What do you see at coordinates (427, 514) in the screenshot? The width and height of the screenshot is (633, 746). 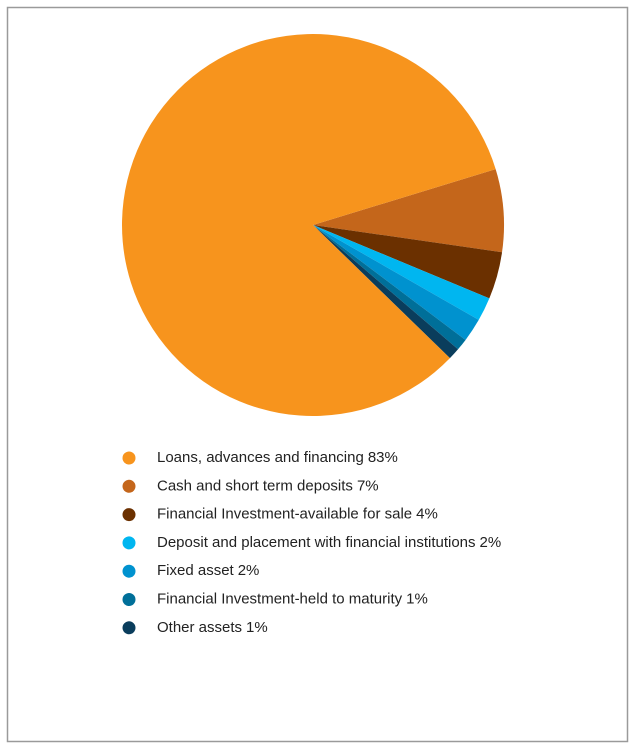 I see `legend-value: 4%` at bounding box center [427, 514].